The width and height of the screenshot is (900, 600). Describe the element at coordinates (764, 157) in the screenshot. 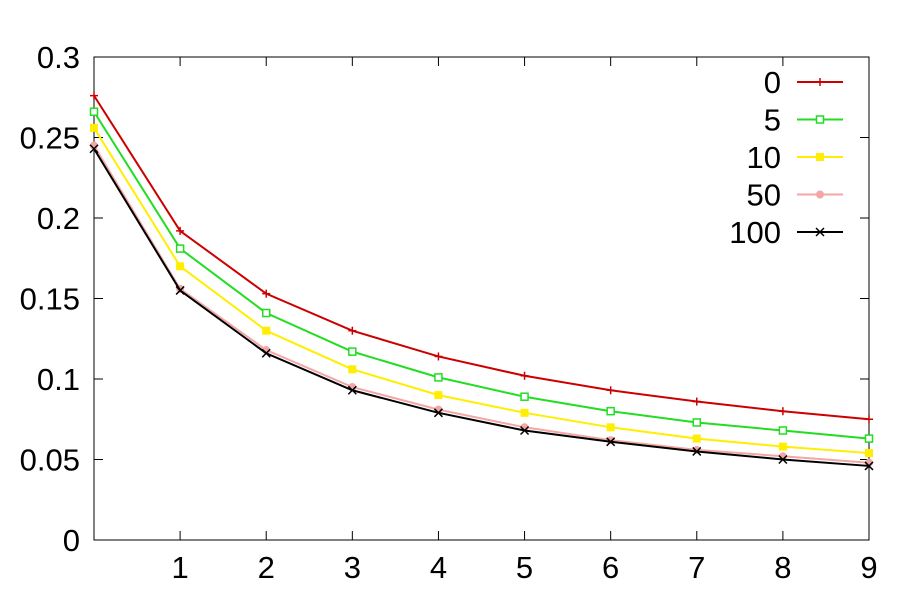

I see `legend-label: 10` at that location.